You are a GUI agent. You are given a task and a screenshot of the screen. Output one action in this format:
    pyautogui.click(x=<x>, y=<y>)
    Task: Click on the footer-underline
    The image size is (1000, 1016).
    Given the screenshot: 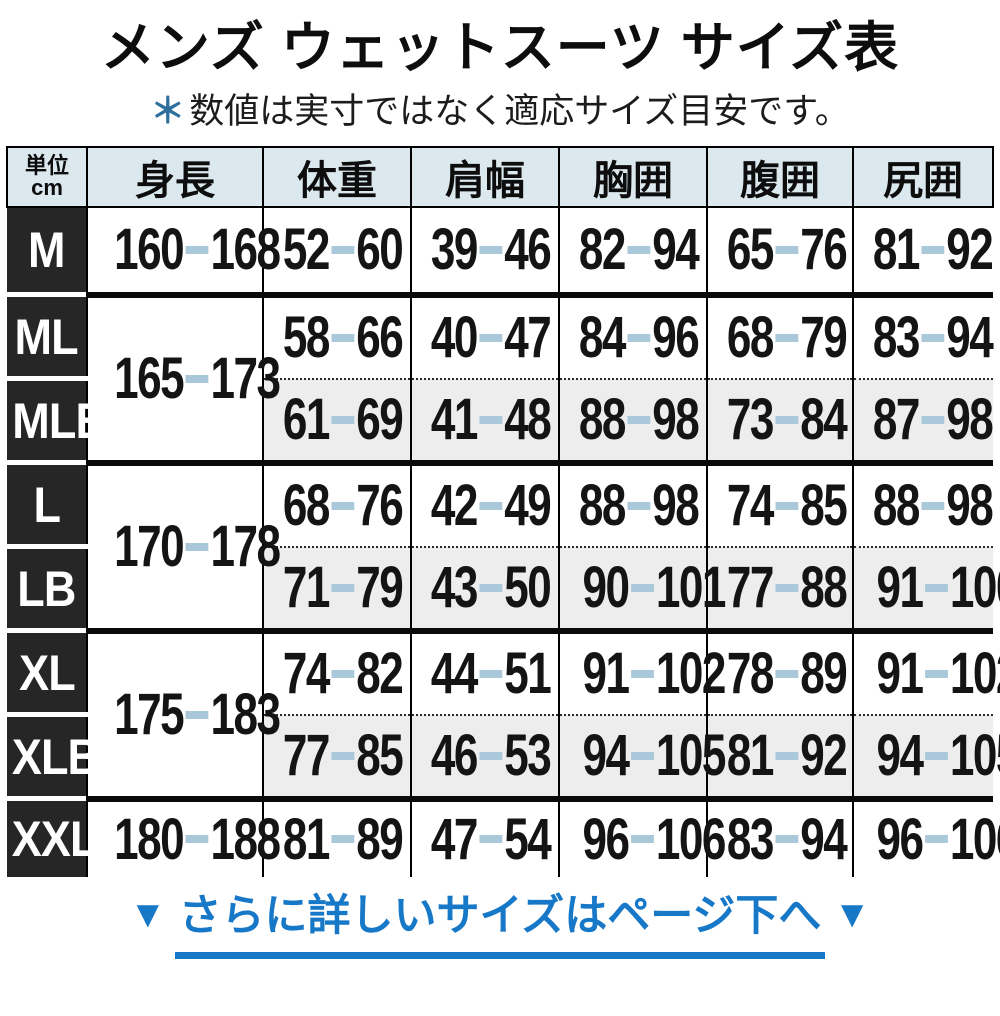 What is the action you would take?
    pyautogui.click(x=500, y=956)
    